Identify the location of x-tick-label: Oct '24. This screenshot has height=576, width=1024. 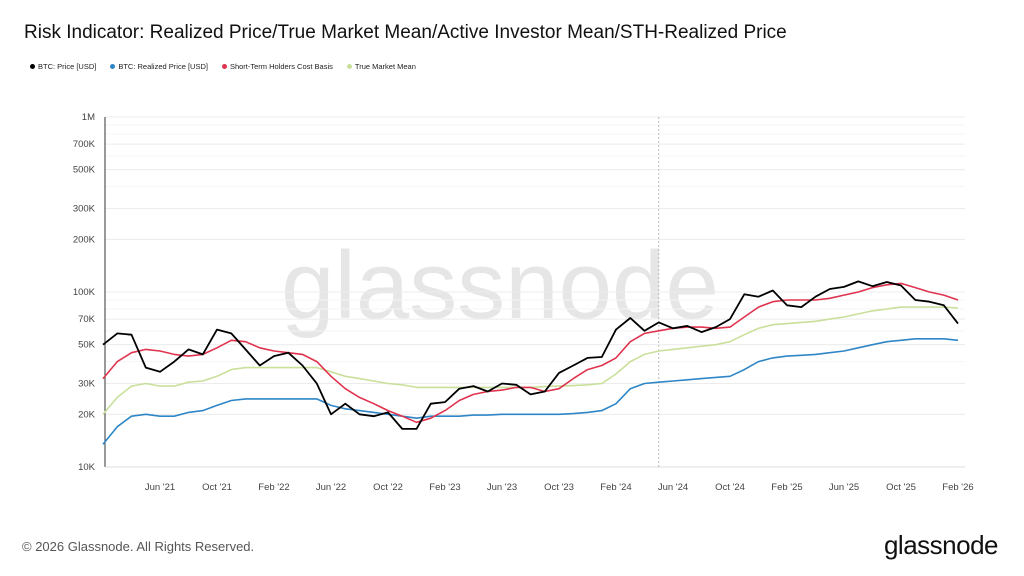
(730, 487).